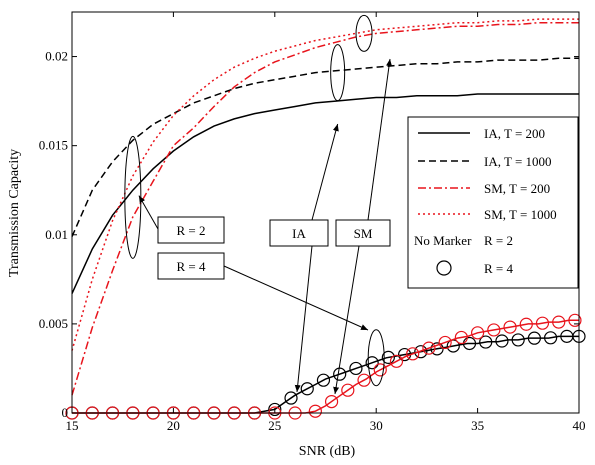  What do you see at coordinates (498, 240) in the screenshot?
I see `legend-r2-label: R = 2` at bounding box center [498, 240].